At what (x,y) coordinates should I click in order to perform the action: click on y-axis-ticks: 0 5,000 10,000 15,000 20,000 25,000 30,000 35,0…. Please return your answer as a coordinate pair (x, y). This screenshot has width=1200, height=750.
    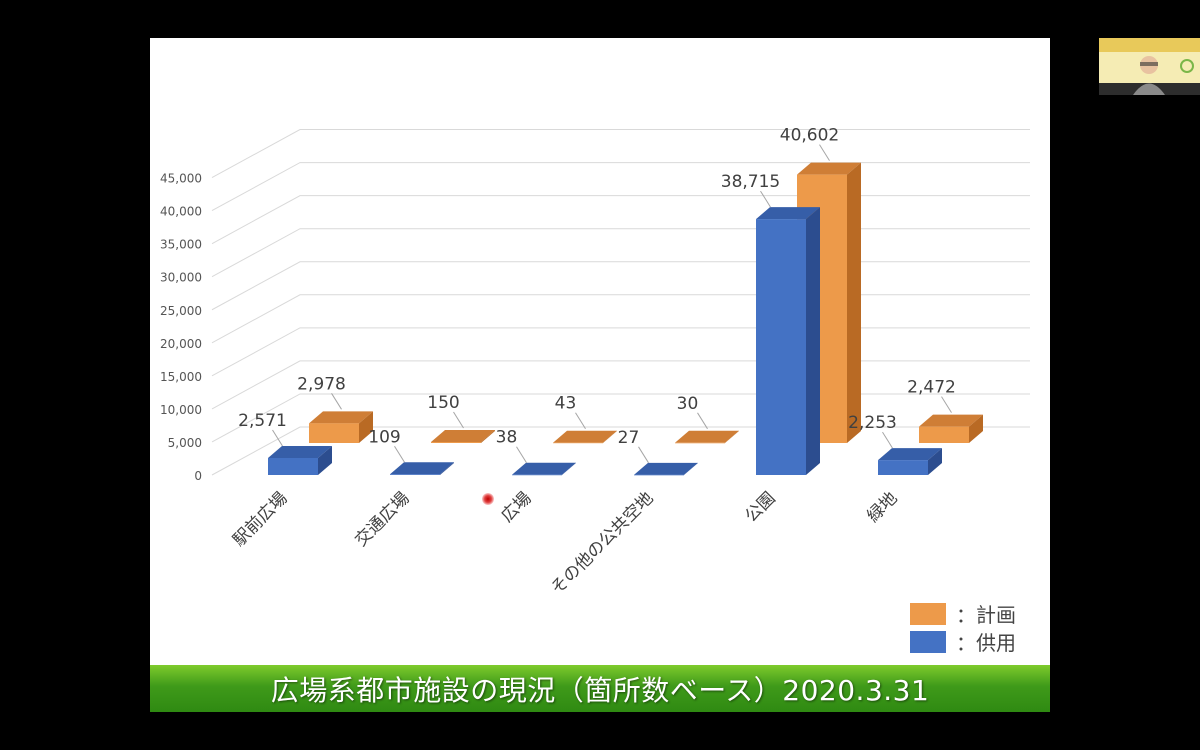
    Looking at the image, I should click on (181, 327).